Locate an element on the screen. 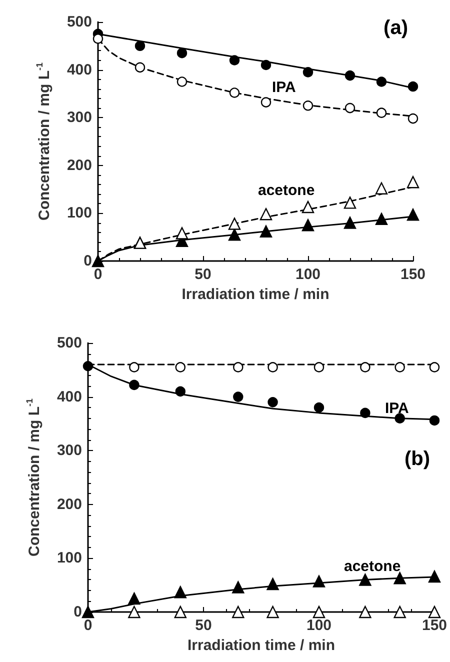  x-tick-label: 0 is located at coordinates (98, 274).